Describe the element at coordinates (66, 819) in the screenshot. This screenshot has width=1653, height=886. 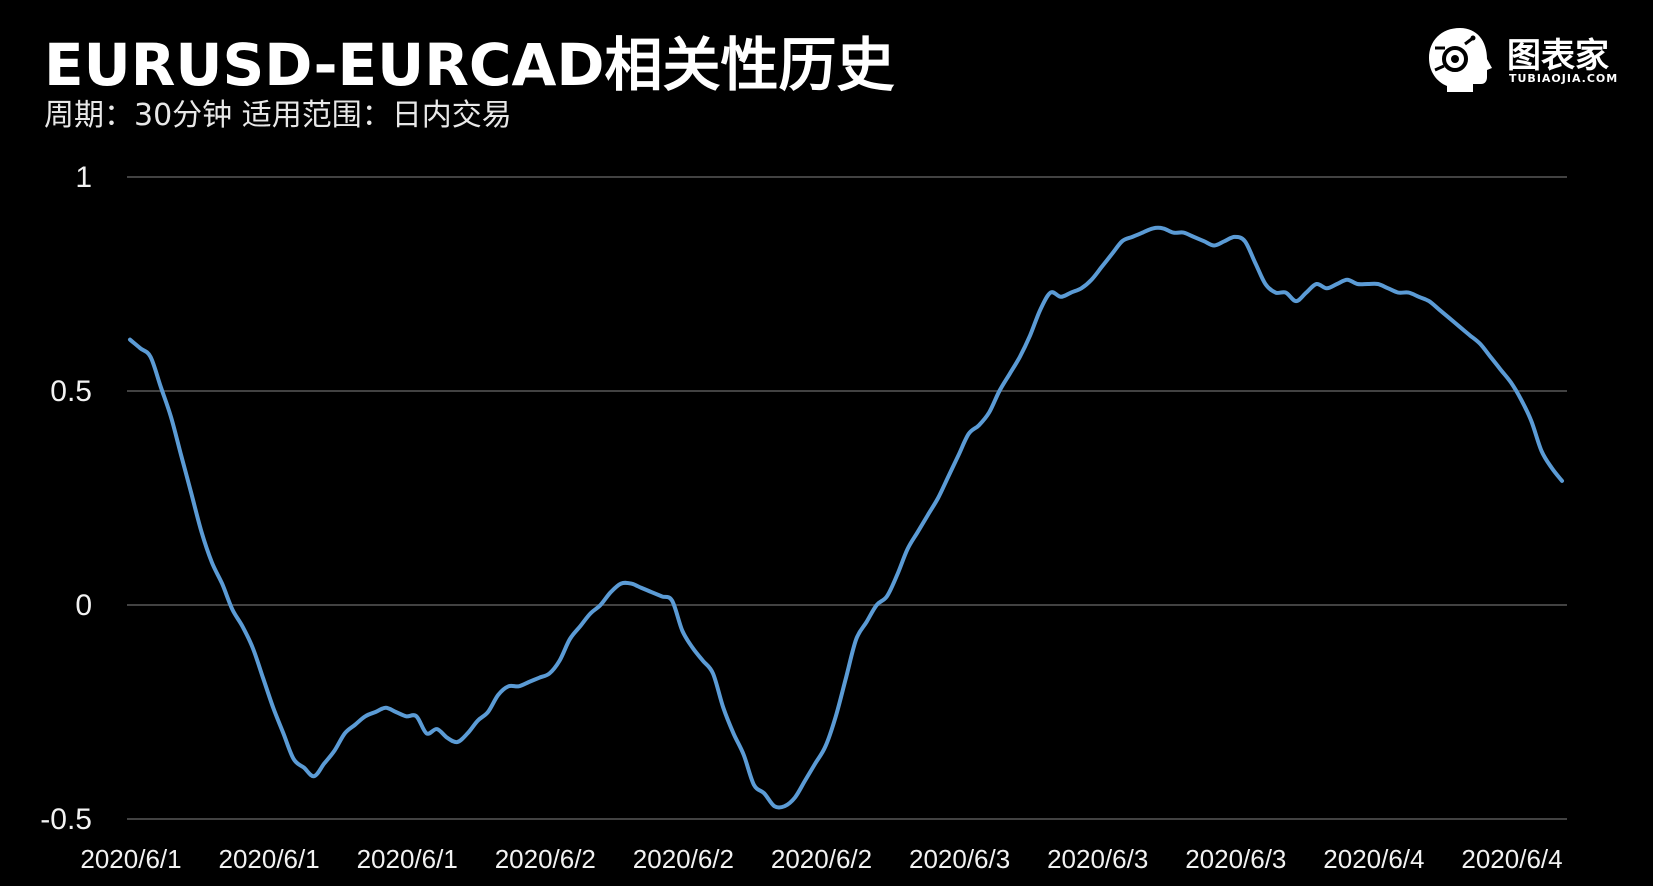
I see `y-tick-label: -0.5` at that location.